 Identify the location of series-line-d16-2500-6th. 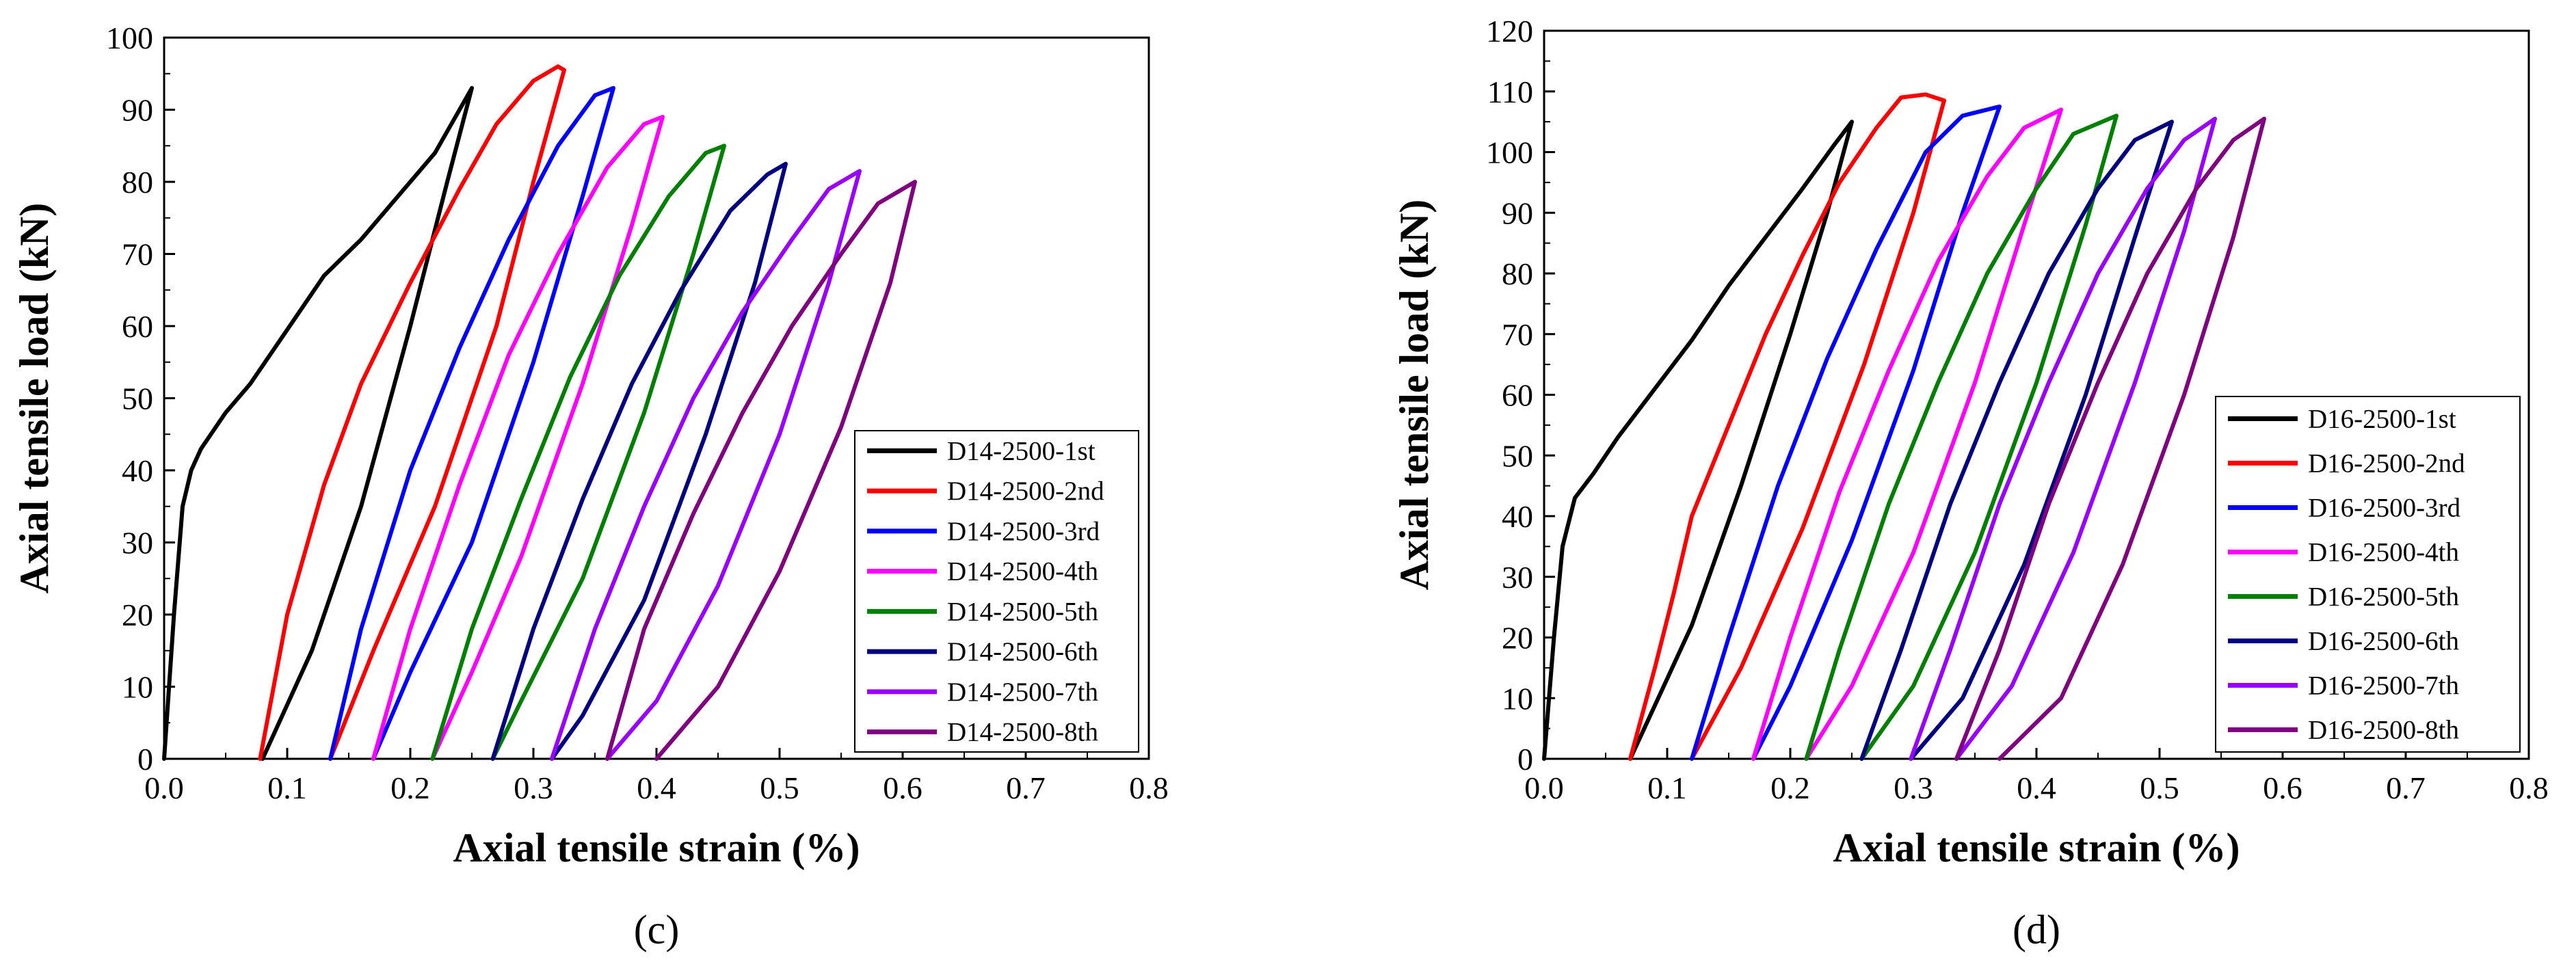
(2016, 440).